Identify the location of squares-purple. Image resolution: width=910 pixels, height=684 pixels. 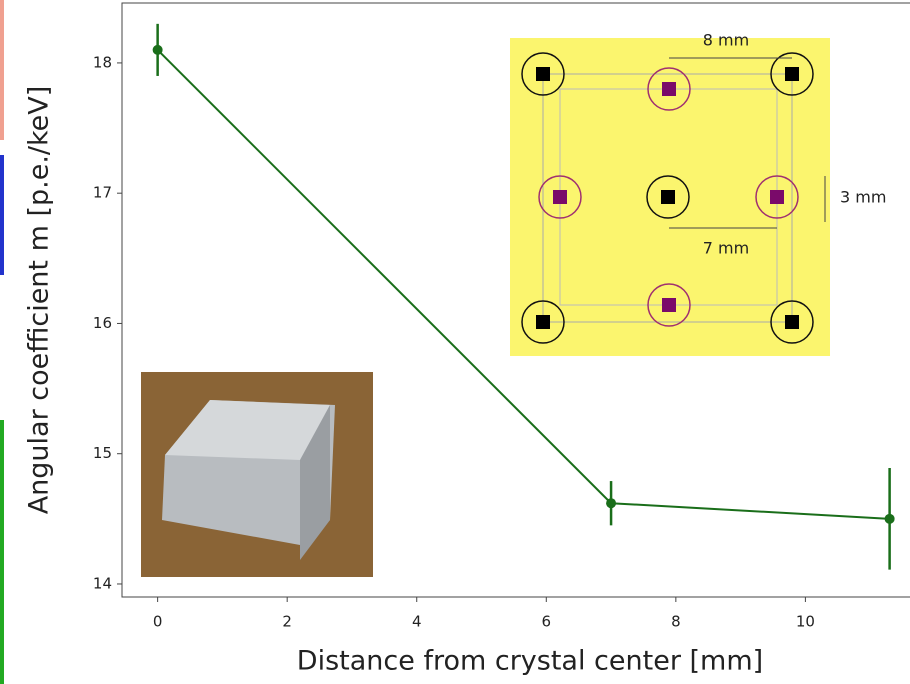
(668, 197).